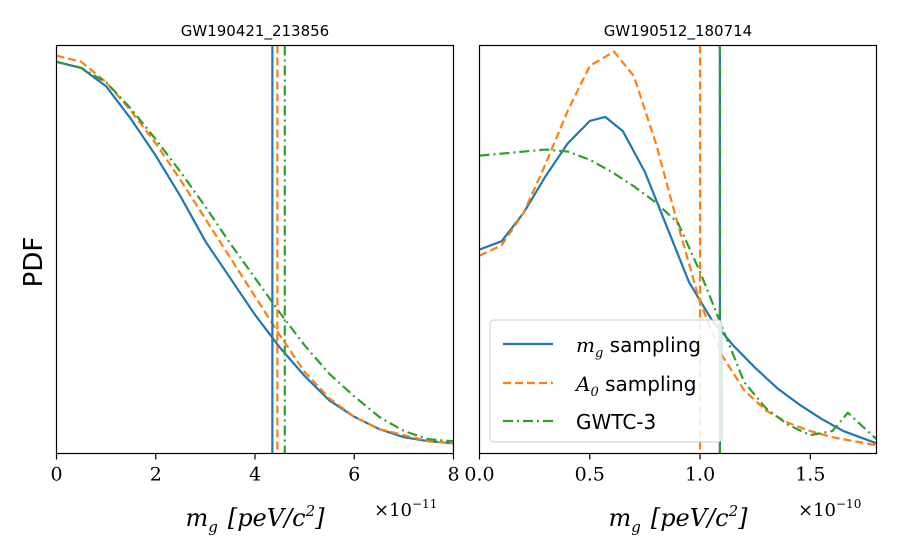  I want to click on x-tick-label: 1.5, so click(810, 475).